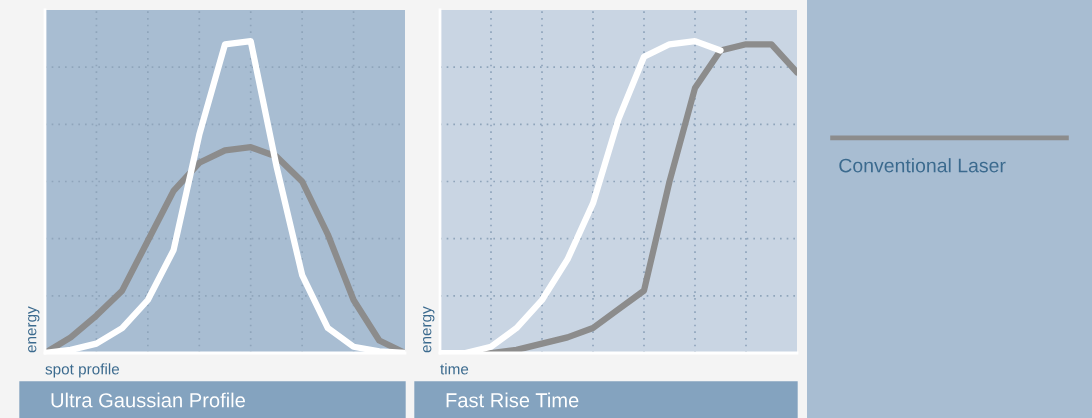  Describe the element at coordinates (82, 370) in the screenshot. I see `x-axis-title: spot profile` at that location.